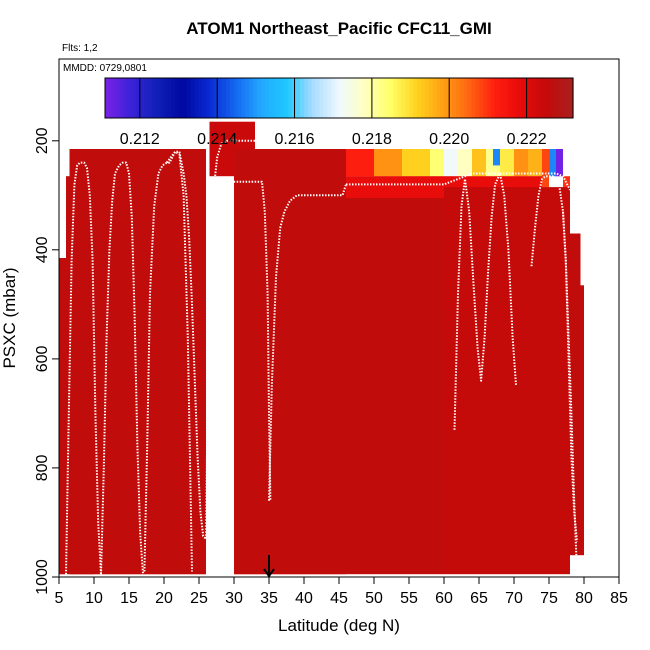 The image size is (650, 650). What do you see at coordinates (234, 598) in the screenshot?
I see `x-tick-label: 30` at bounding box center [234, 598].